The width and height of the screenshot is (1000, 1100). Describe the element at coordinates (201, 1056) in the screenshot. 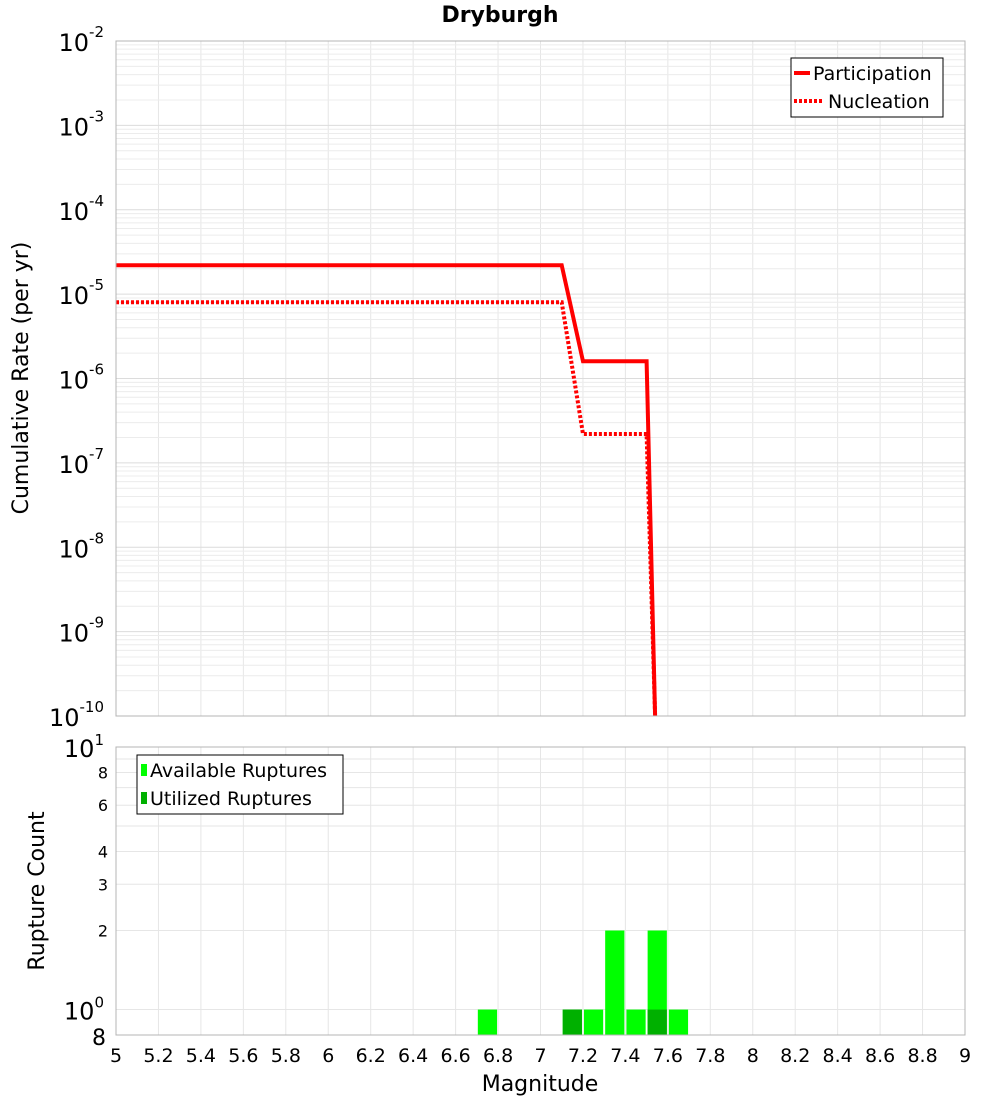

I see `x-tick-label: 5.4` at that location.